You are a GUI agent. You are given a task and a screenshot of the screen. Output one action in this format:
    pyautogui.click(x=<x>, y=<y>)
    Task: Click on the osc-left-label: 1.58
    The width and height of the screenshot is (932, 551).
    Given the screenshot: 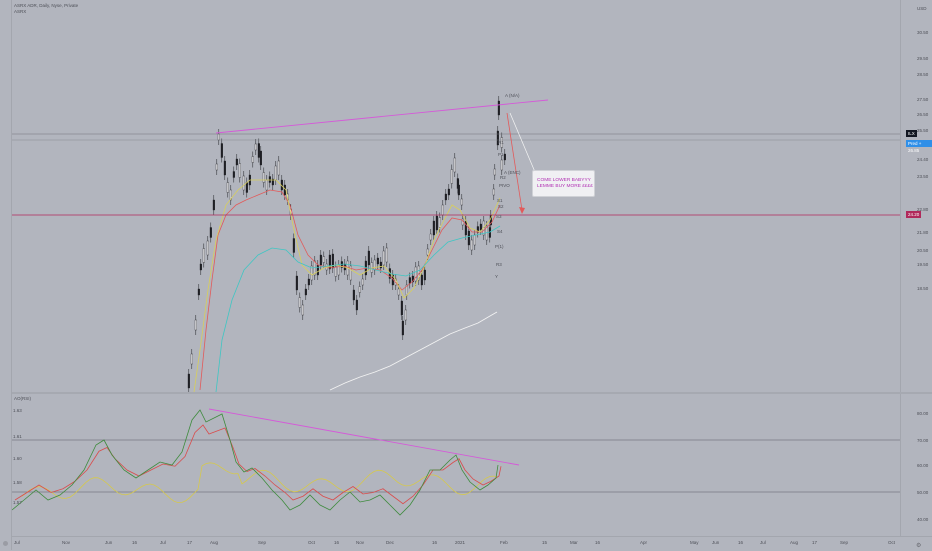 What is the action you would take?
    pyautogui.click(x=17, y=482)
    